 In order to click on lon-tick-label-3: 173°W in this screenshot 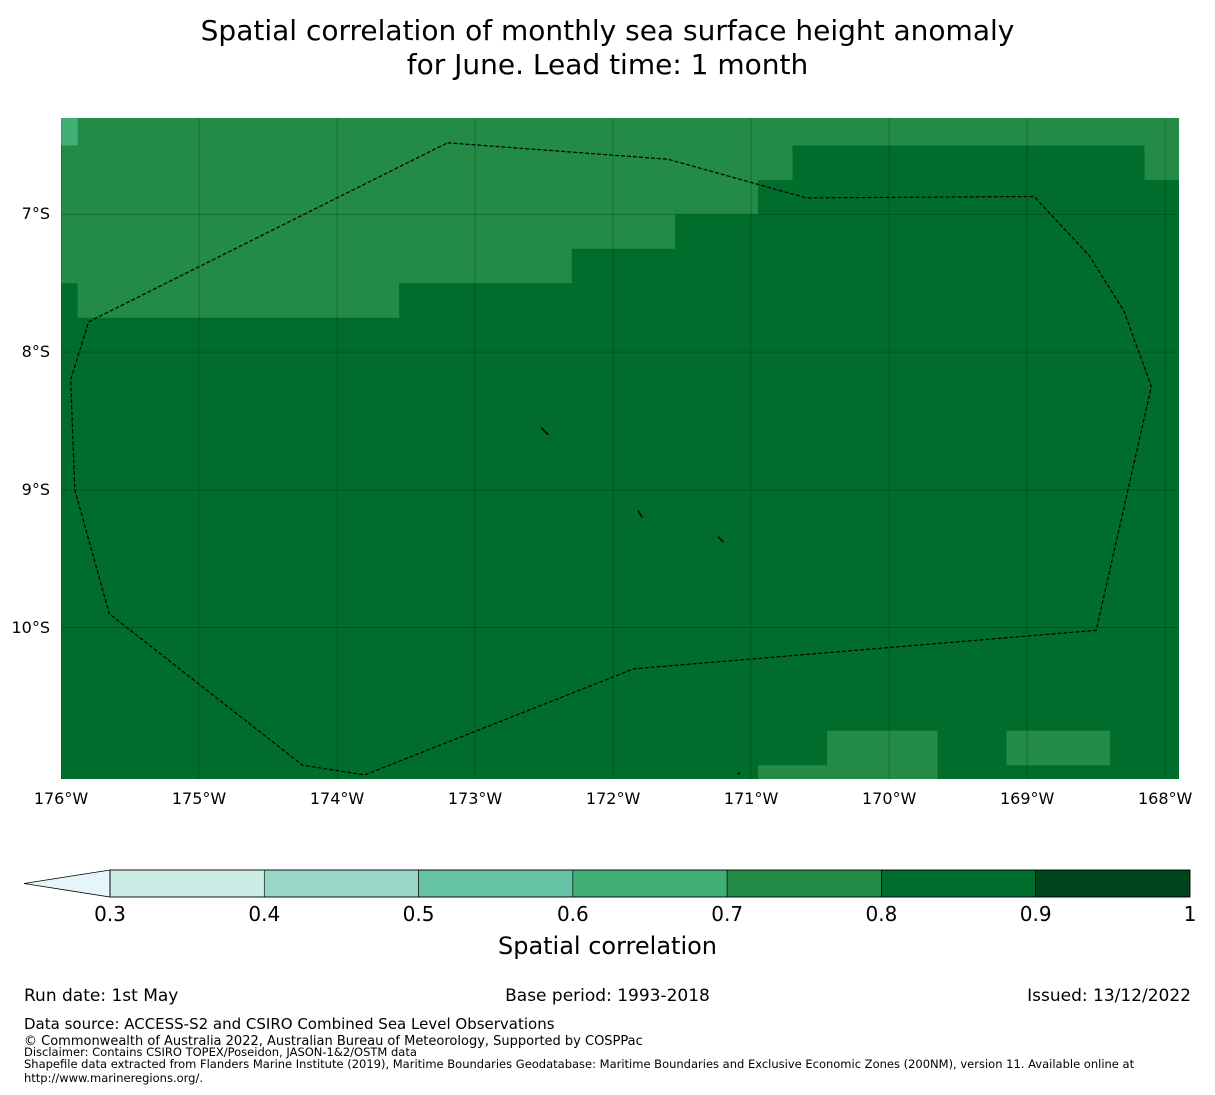, I will do `click(475, 798)`.